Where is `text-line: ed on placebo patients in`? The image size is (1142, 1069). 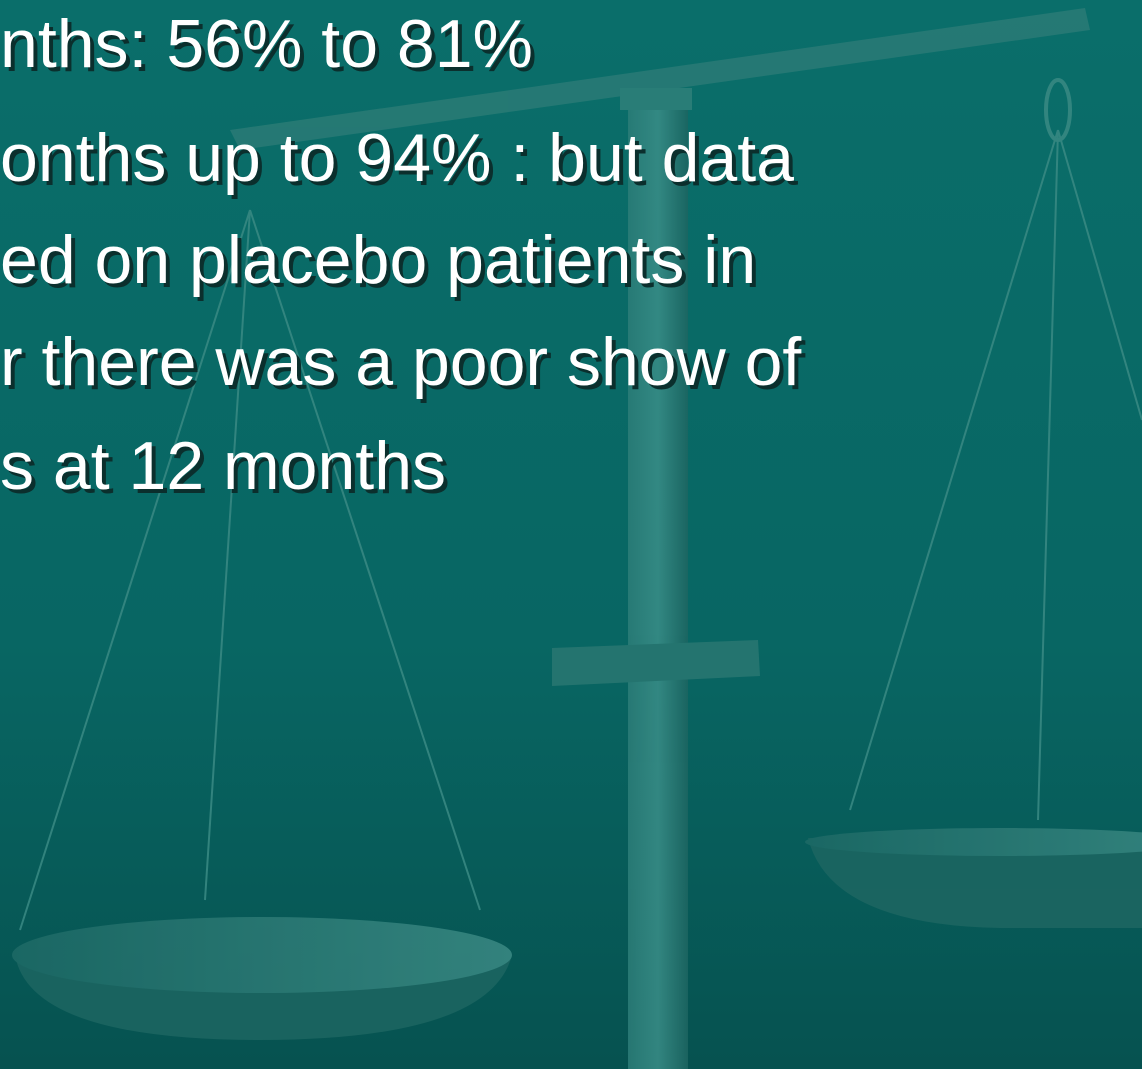
text-line: ed on placebo patients in is located at coordinates (378, 260).